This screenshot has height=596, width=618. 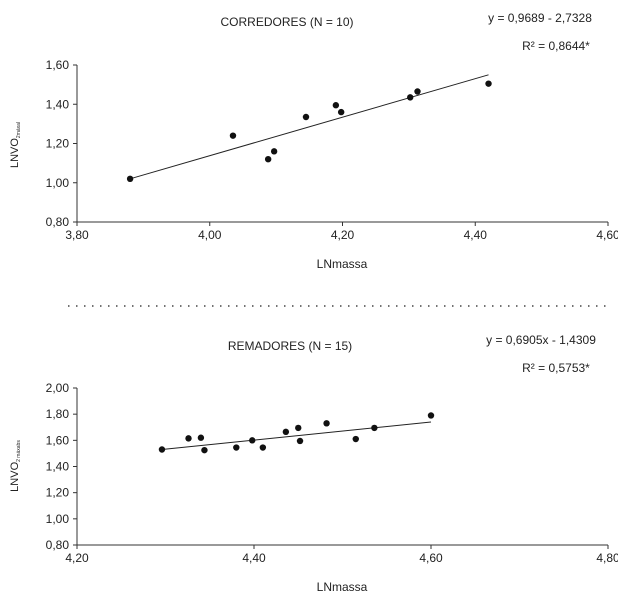 I want to click on y-axis-label-sub: 2 máxabs, so click(x=19, y=451).